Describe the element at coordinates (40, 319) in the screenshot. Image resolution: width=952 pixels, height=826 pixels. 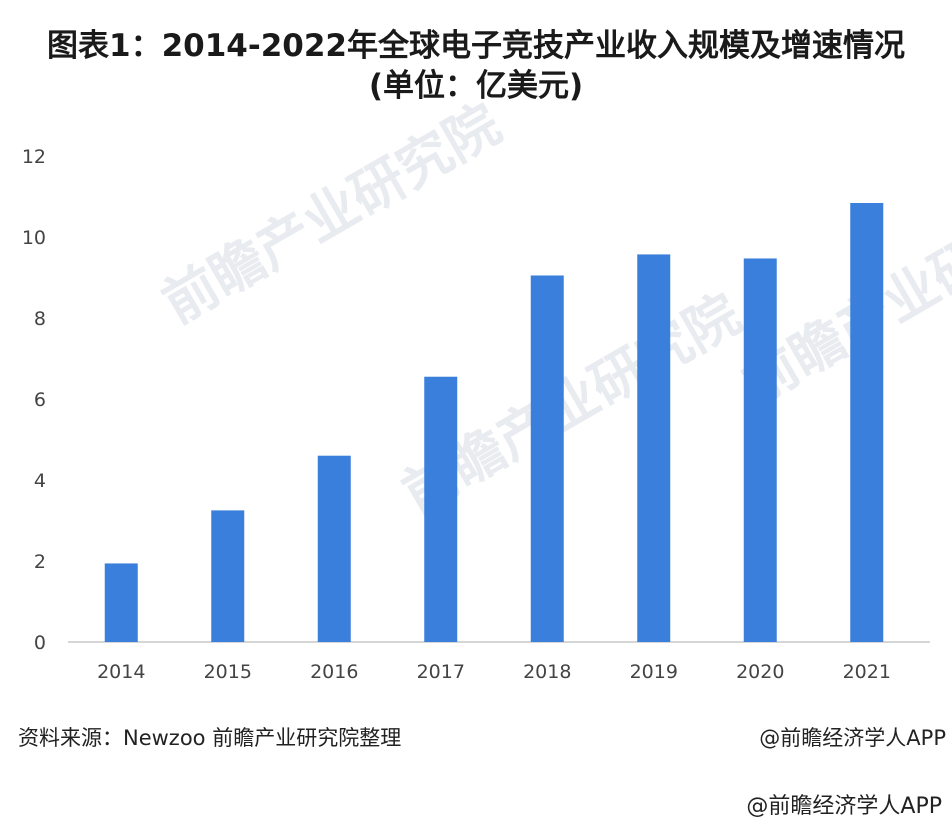
I see `y-tick-label: 8` at that location.